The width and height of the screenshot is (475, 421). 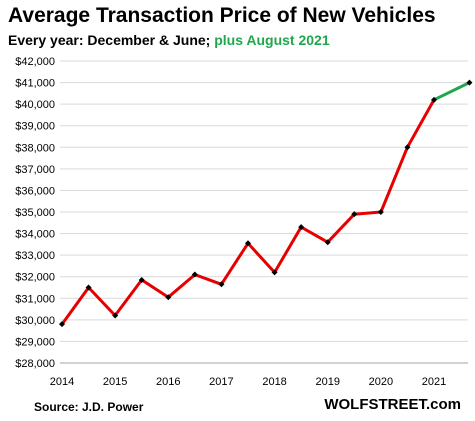 I want to click on y-tick-label: $32,000, so click(x=35, y=278).